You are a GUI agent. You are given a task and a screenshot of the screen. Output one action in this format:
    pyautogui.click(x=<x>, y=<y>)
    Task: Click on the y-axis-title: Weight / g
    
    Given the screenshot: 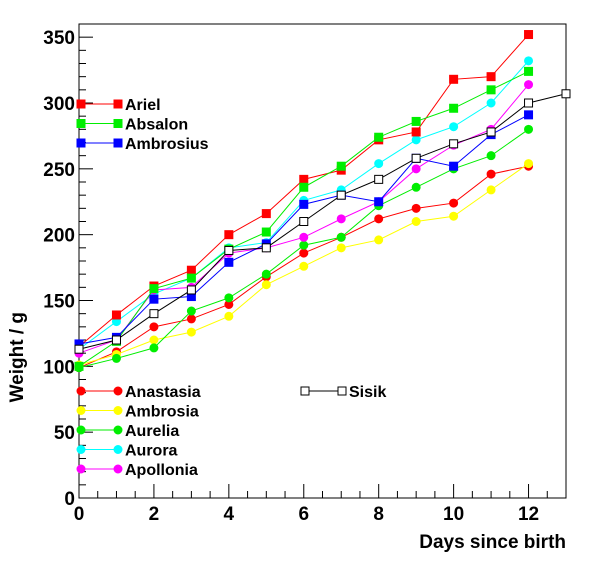 What is the action you would take?
    pyautogui.click(x=17, y=357)
    